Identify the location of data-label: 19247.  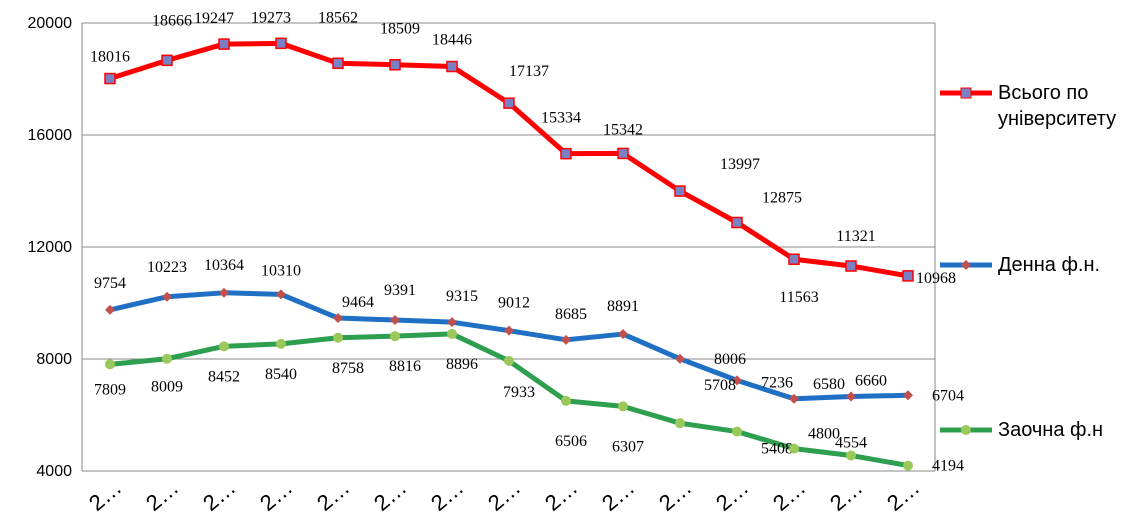
(214, 18).